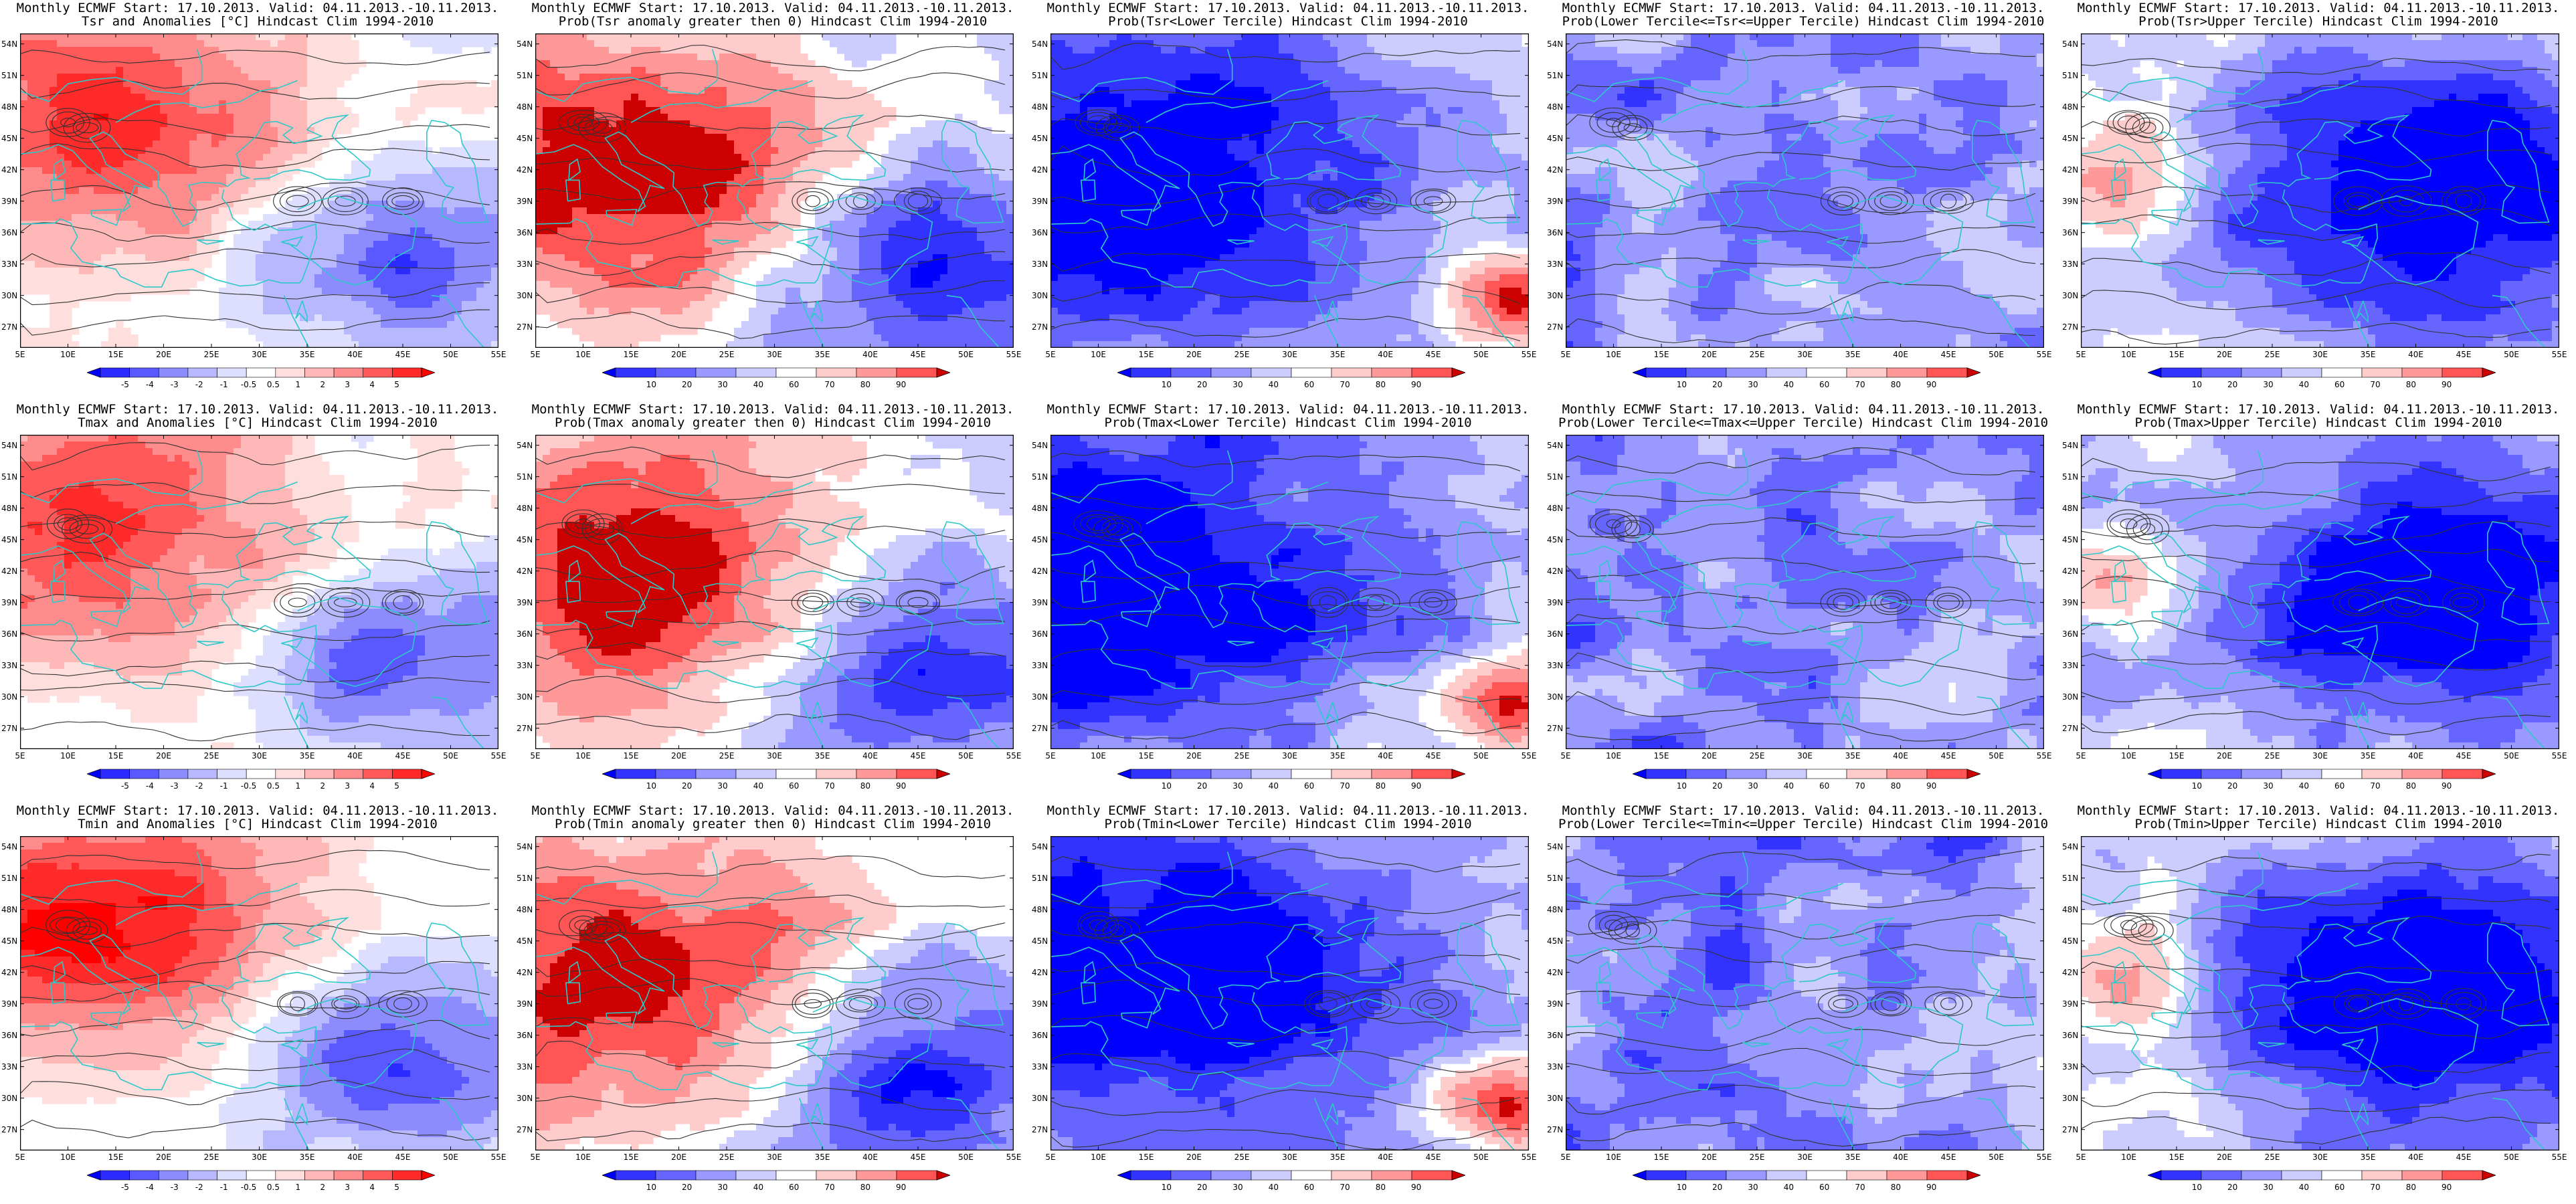  What do you see at coordinates (199, 384) in the screenshot?
I see `colorbar-label: -2` at bounding box center [199, 384].